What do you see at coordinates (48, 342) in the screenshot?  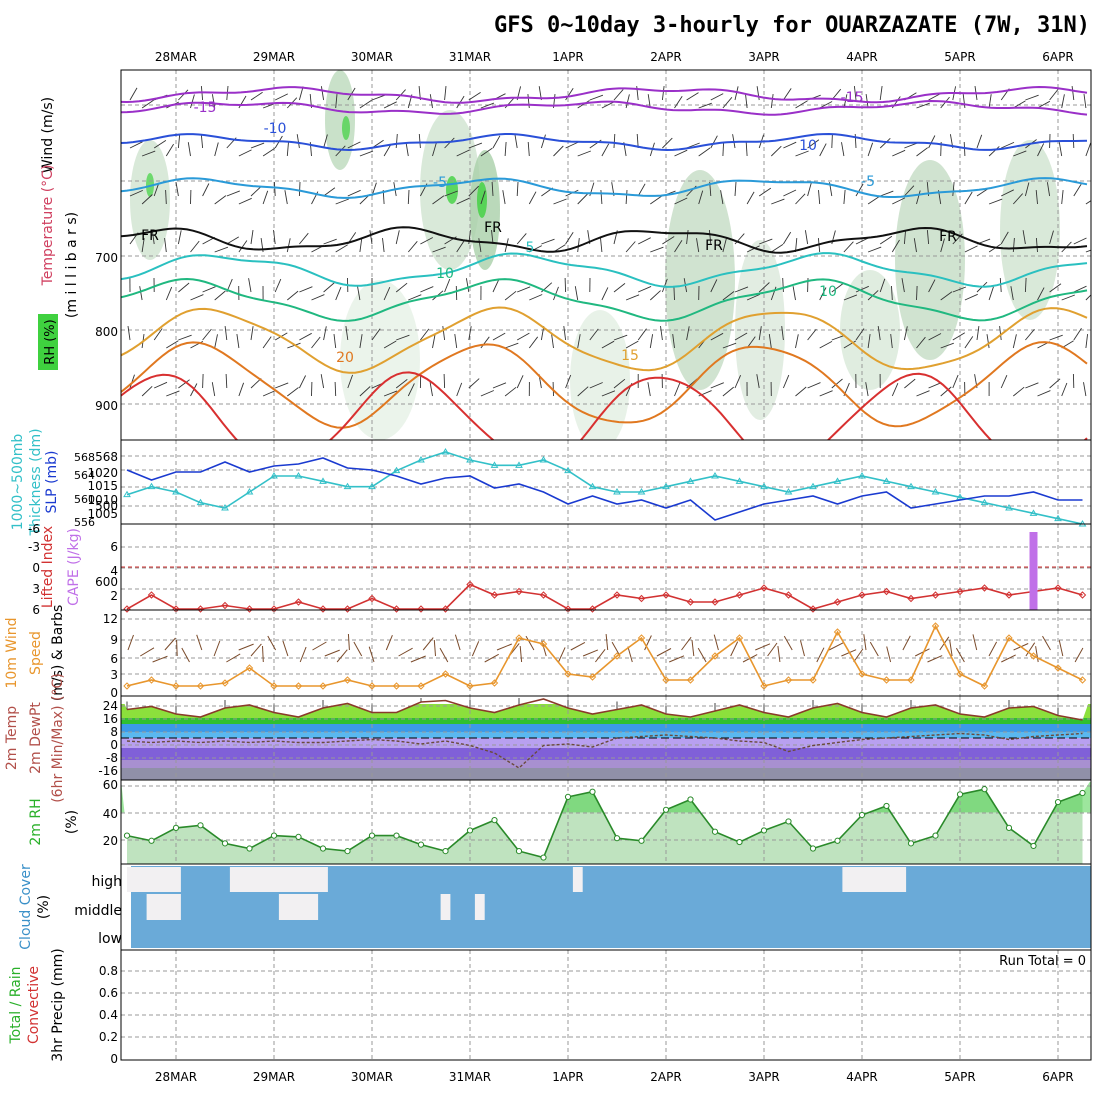 I see `rh-legend-swatch` at bounding box center [48, 342].